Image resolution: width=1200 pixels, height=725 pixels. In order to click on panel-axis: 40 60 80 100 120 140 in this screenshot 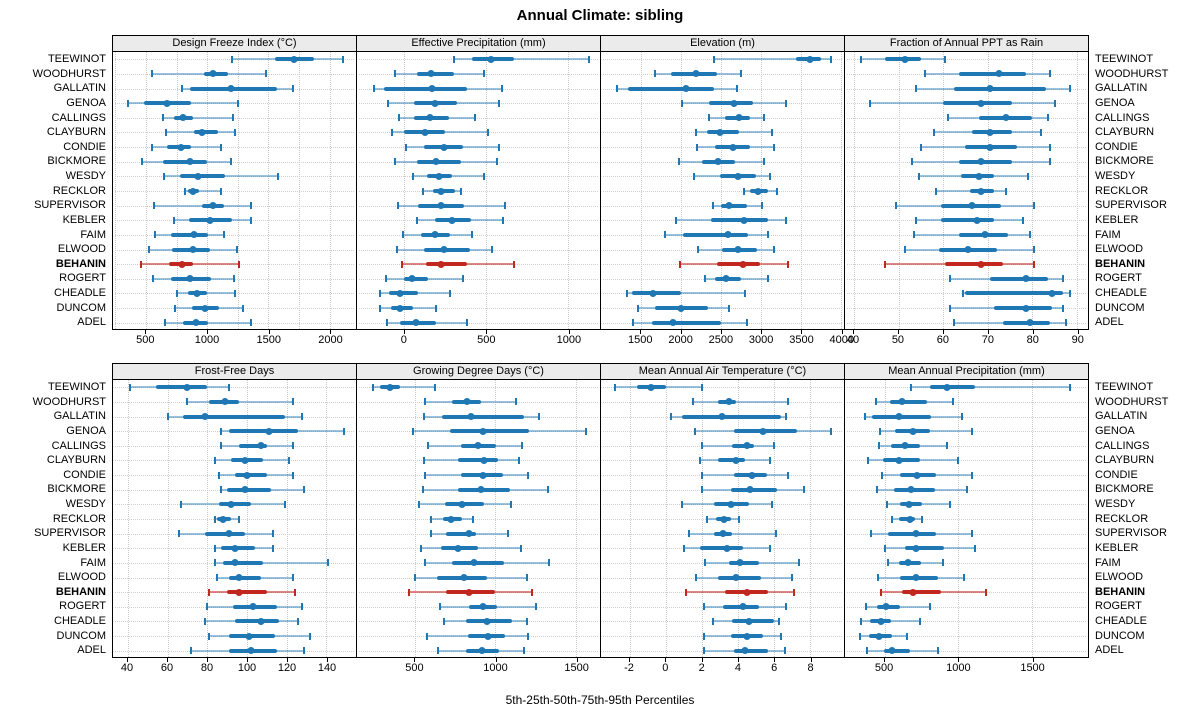, I will do `click(234, 667)`.